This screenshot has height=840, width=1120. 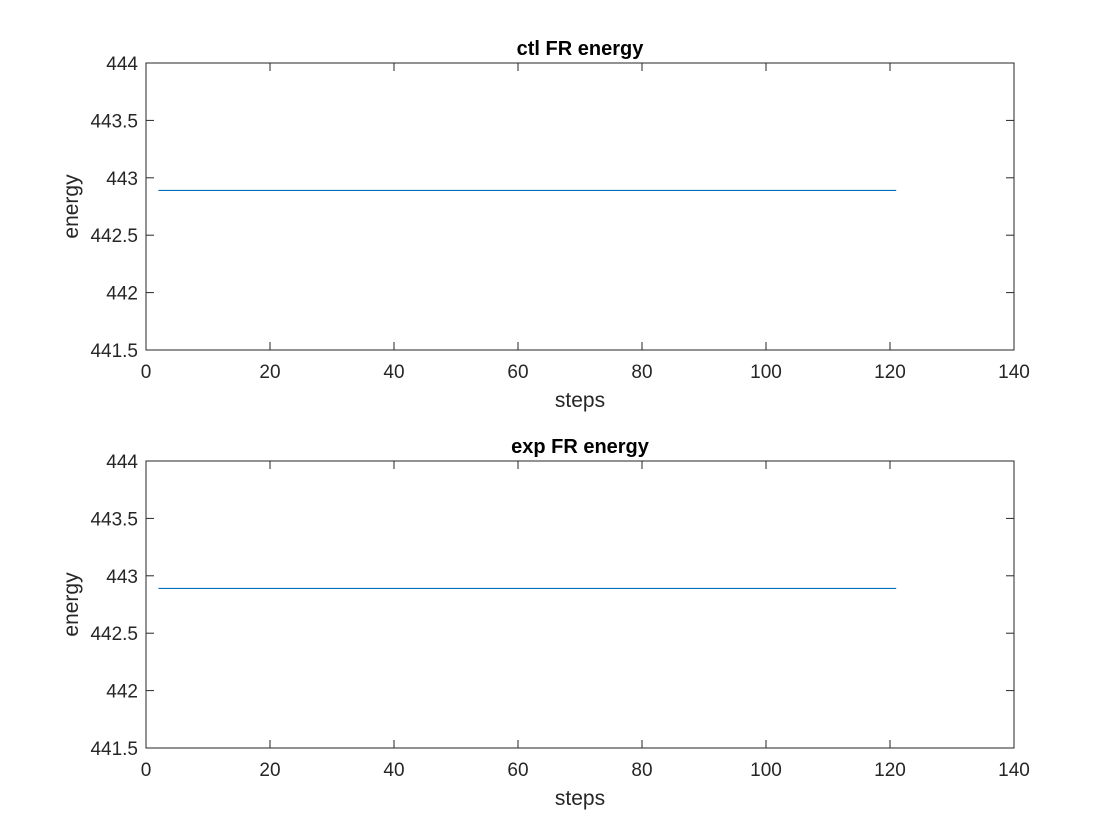 I want to click on chart-title: exp FR energy, so click(x=580, y=447).